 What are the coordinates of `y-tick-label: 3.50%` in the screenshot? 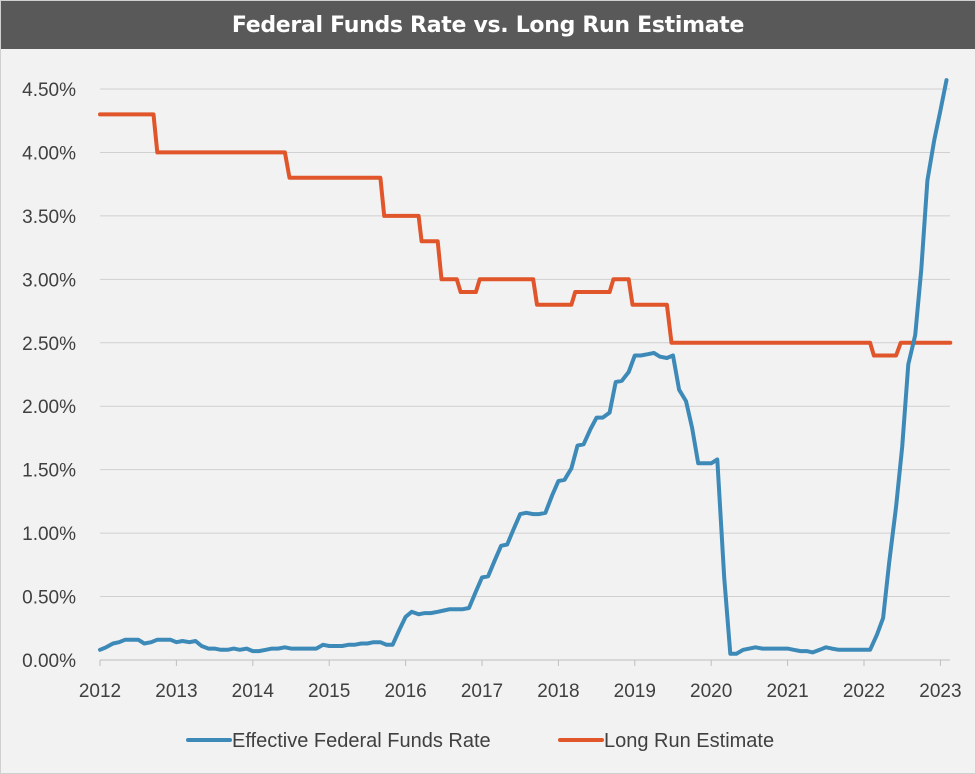 It's located at (49, 217).